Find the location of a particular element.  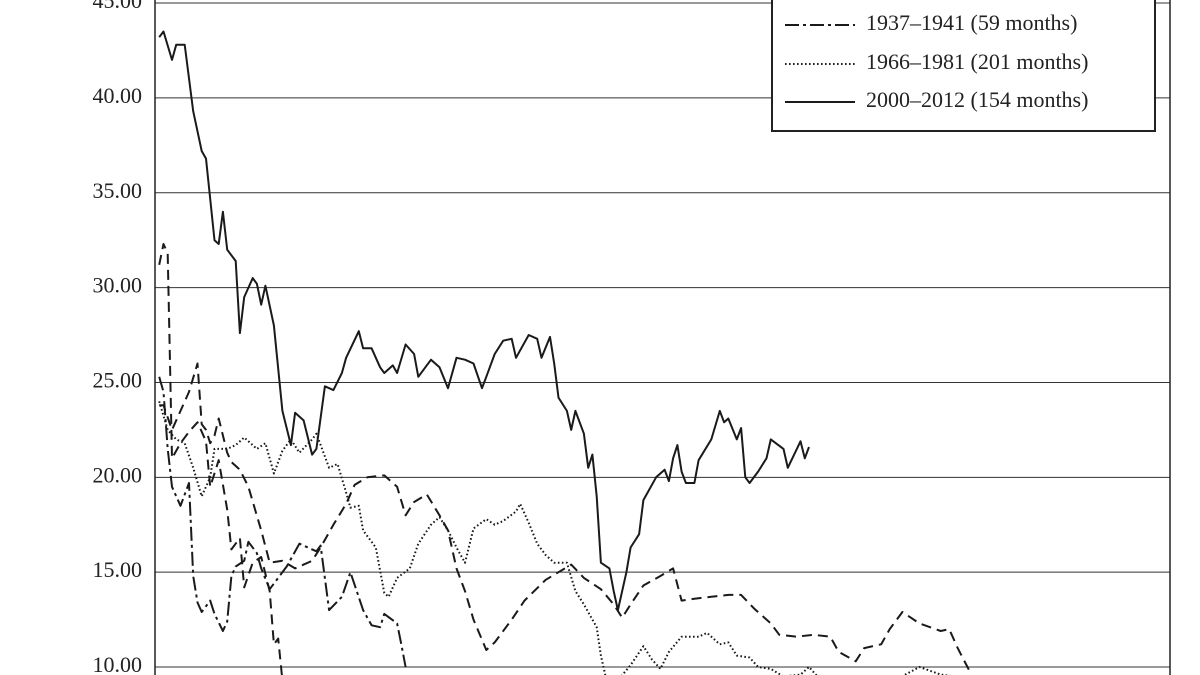

y-tick-label: 35.00 is located at coordinates (118, 190).